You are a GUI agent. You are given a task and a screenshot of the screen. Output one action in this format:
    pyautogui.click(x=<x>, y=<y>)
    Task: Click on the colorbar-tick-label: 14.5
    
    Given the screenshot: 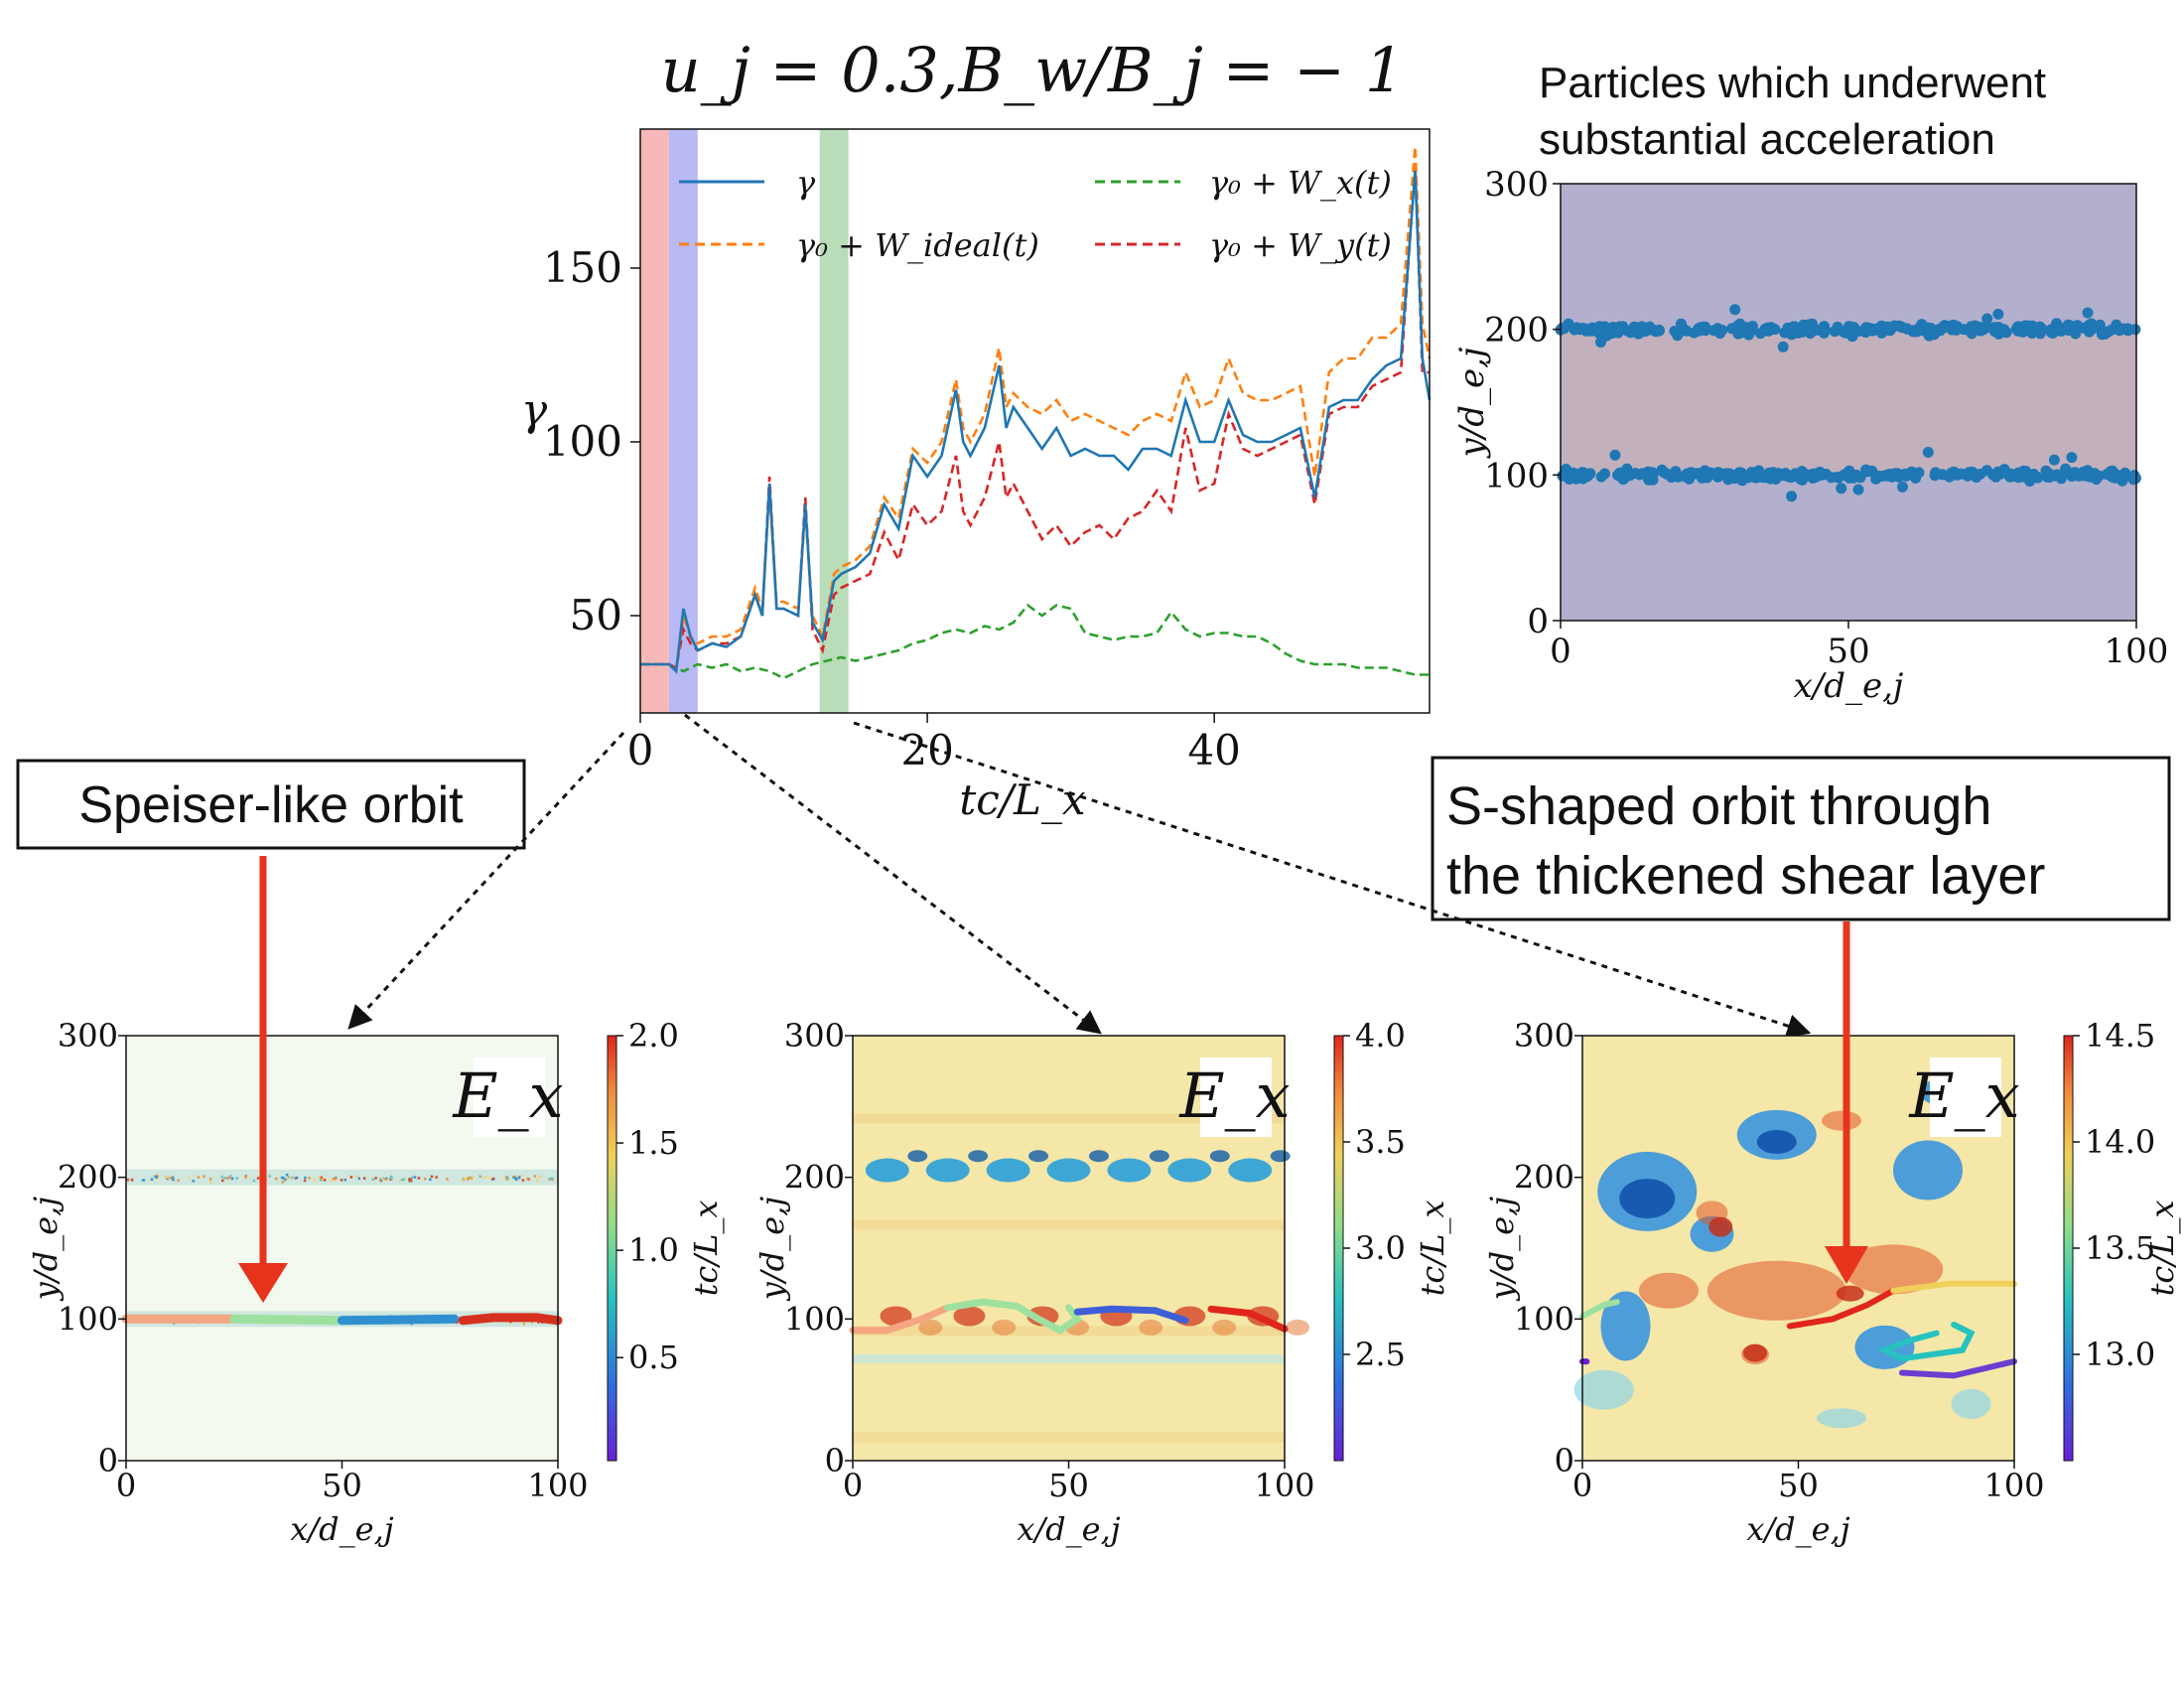 What is the action you would take?
    pyautogui.click(x=2120, y=1036)
    